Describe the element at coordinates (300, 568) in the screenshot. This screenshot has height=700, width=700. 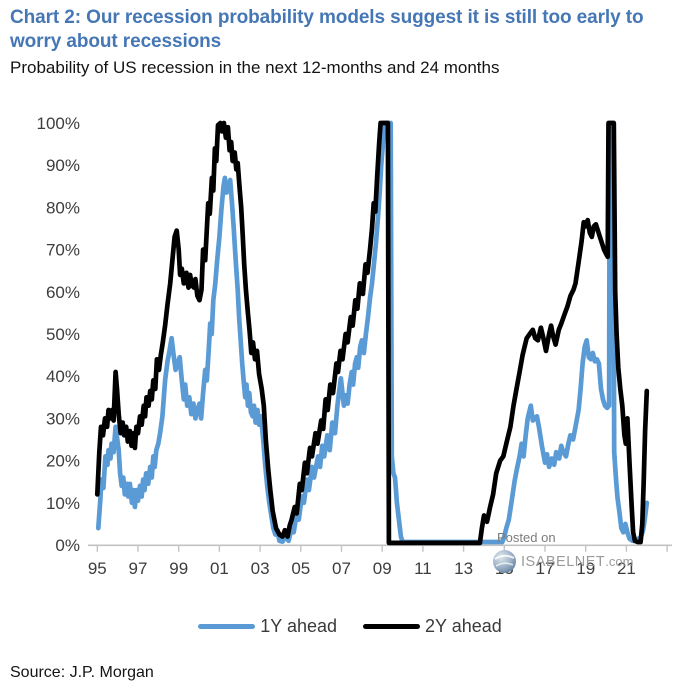
I see `svg-text: 05` at that location.